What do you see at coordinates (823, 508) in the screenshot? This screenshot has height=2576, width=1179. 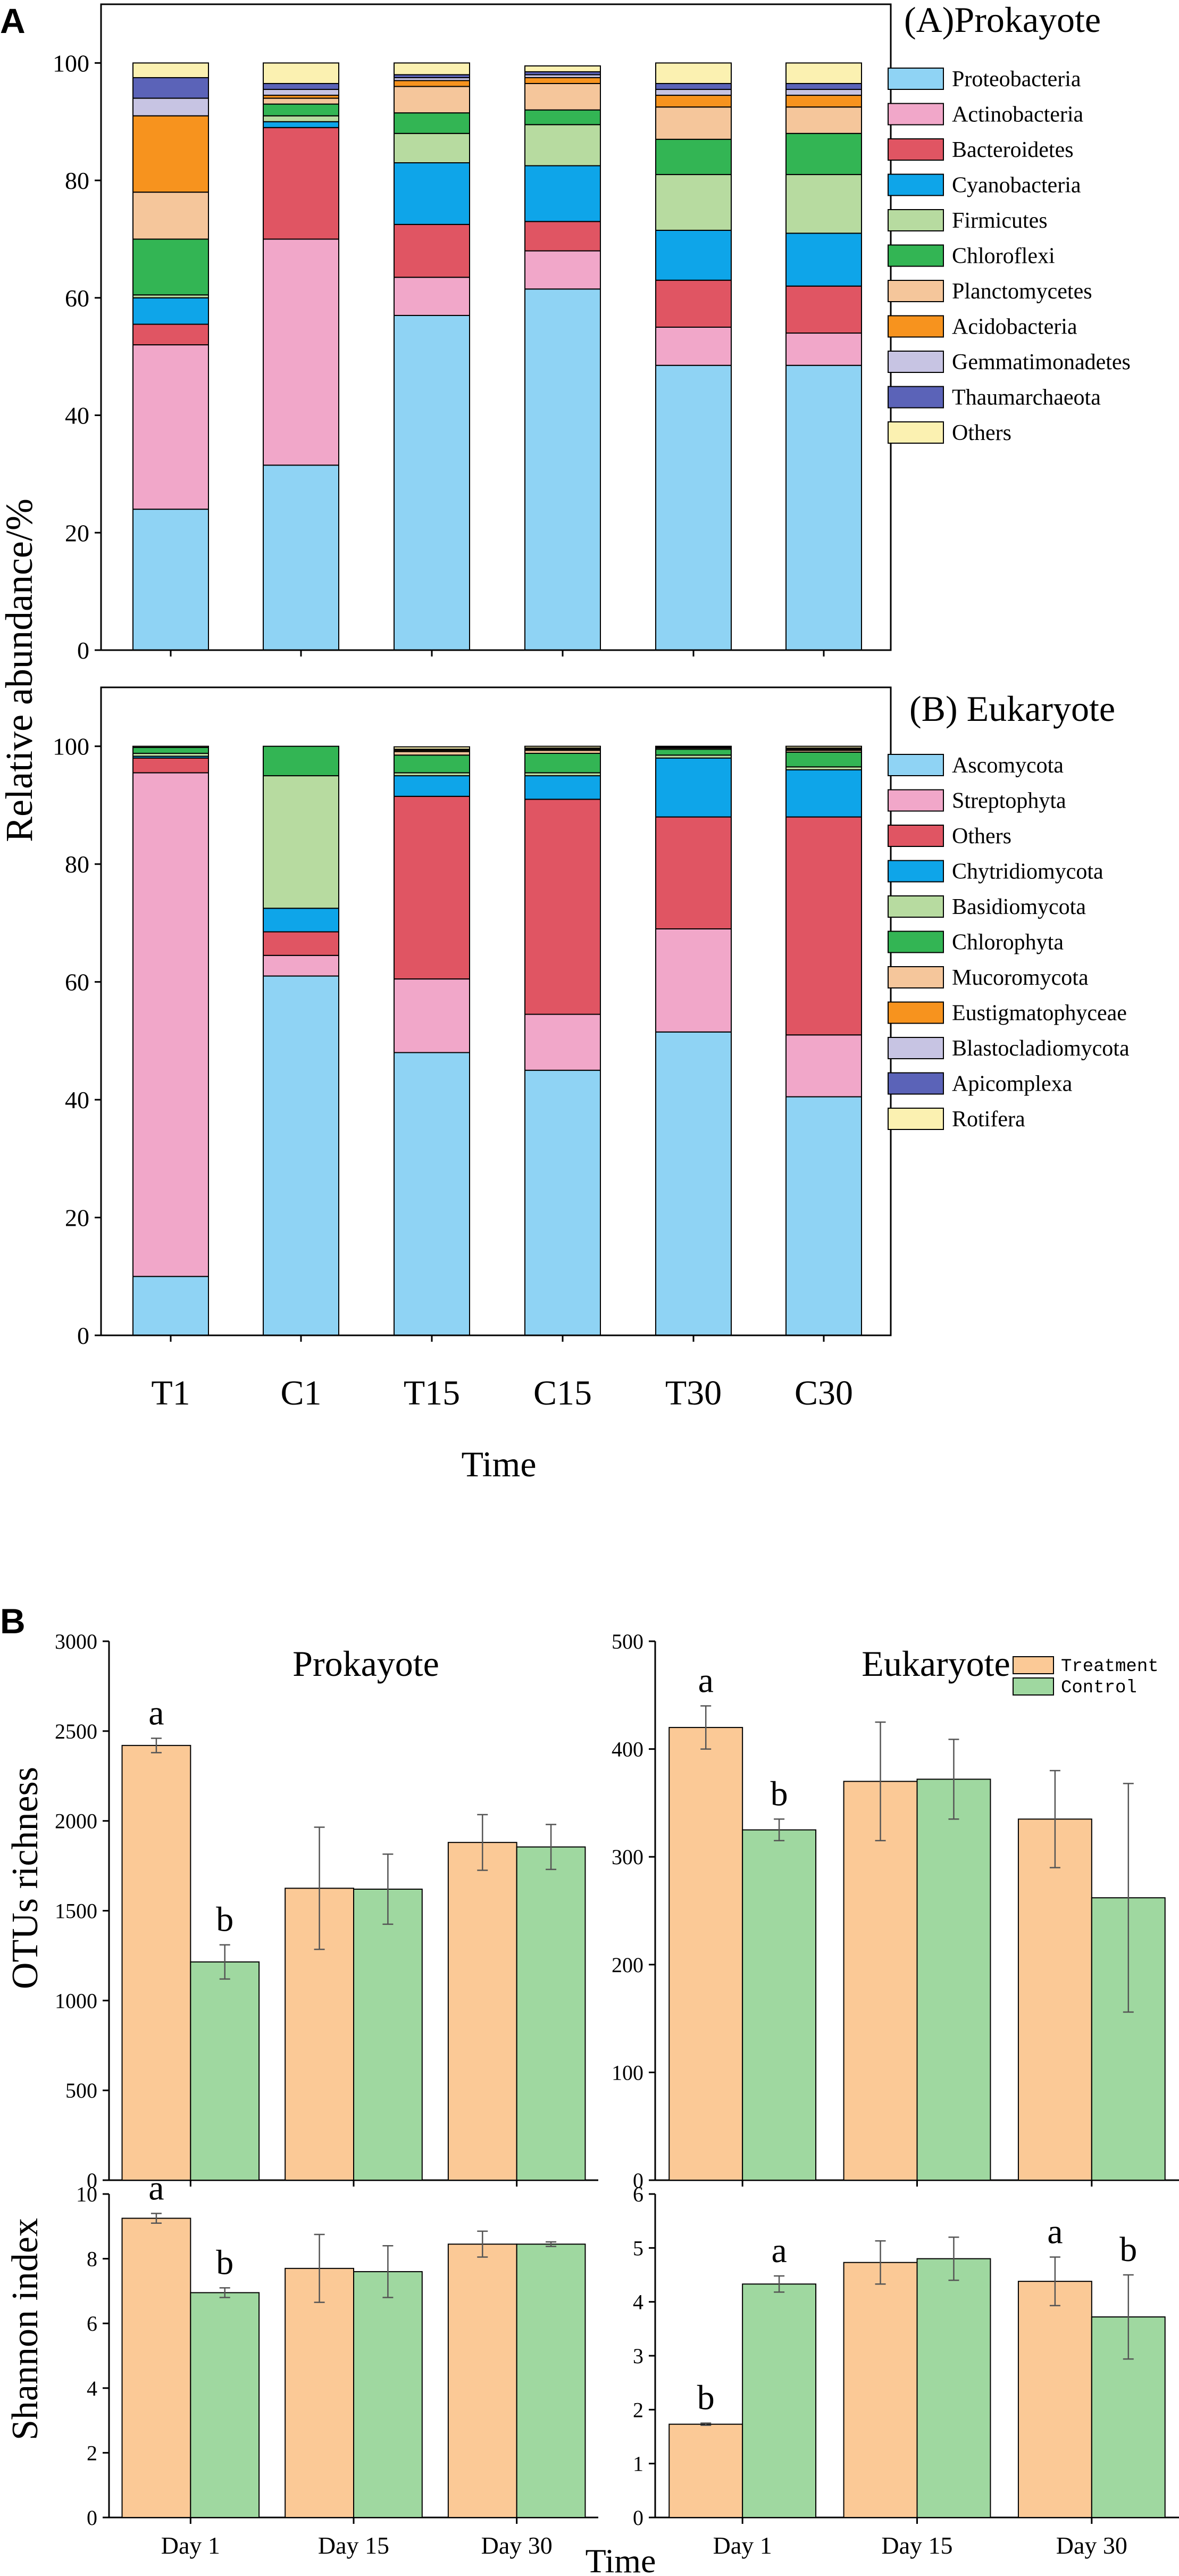 I see `prokaryote-bar-c30-proteobacteria` at bounding box center [823, 508].